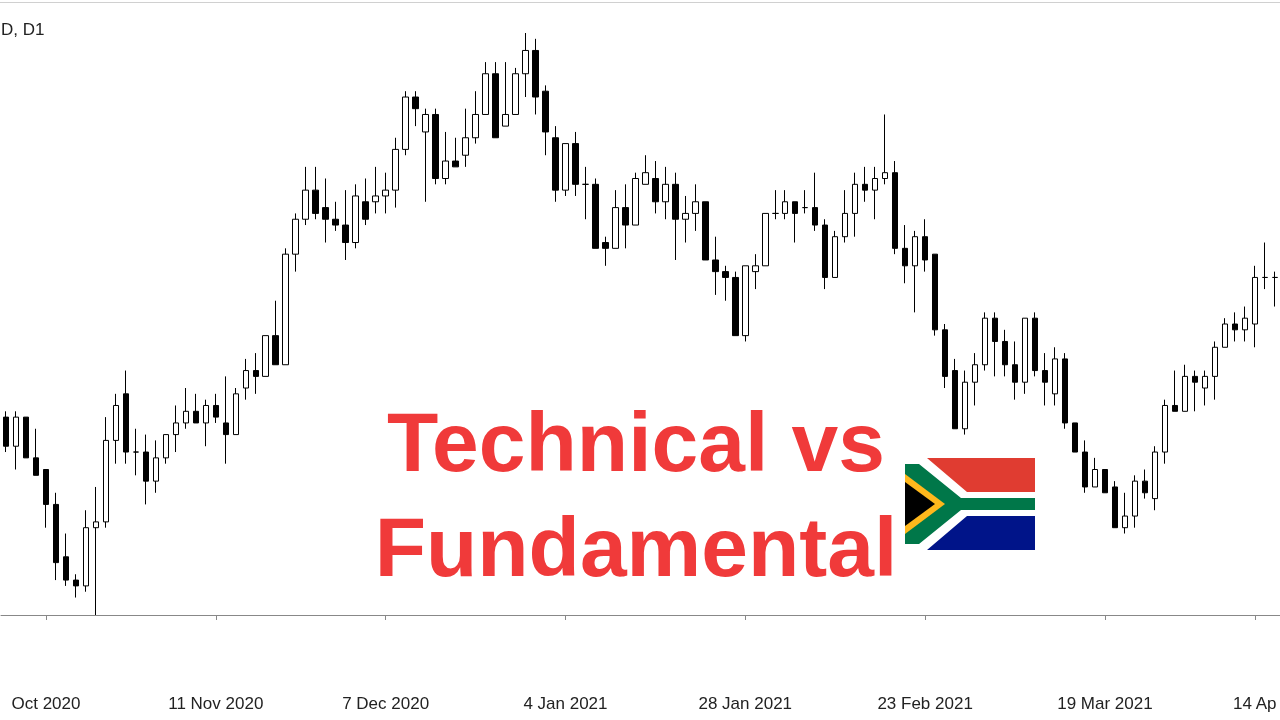 The height and width of the screenshot is (720, 1280). What do you see at coordinates (1105, 703) in the screenshot?
I see `x-tick-label: 19 Mar 2021` at bounding box center [1105, 703].